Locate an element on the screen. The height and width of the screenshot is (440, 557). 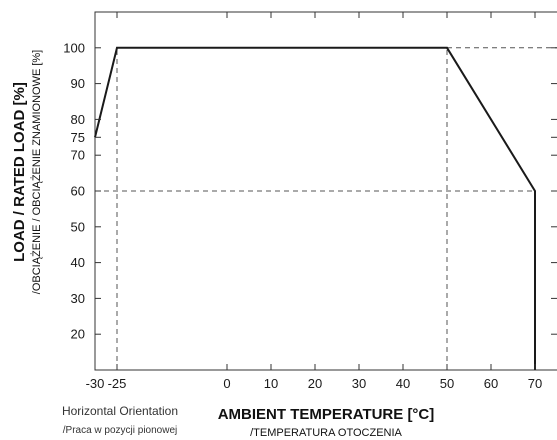
x-tick-label: 70 is located at coordinates (535, 383).